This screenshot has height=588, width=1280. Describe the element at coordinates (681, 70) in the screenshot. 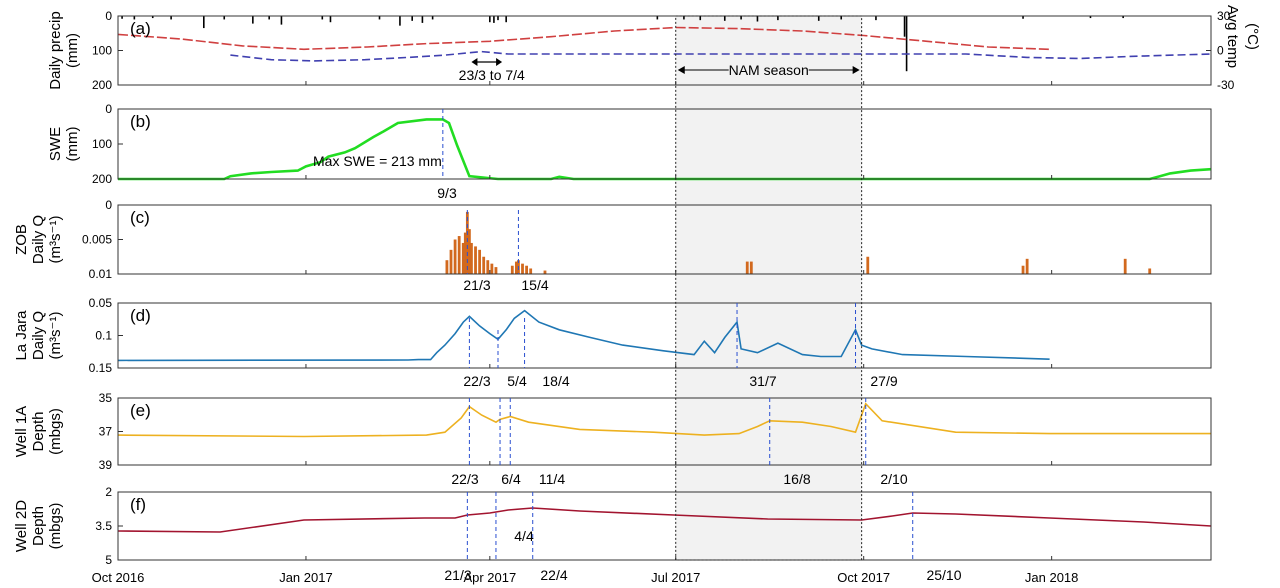

I see `nam-arrow-head-left` at that location.